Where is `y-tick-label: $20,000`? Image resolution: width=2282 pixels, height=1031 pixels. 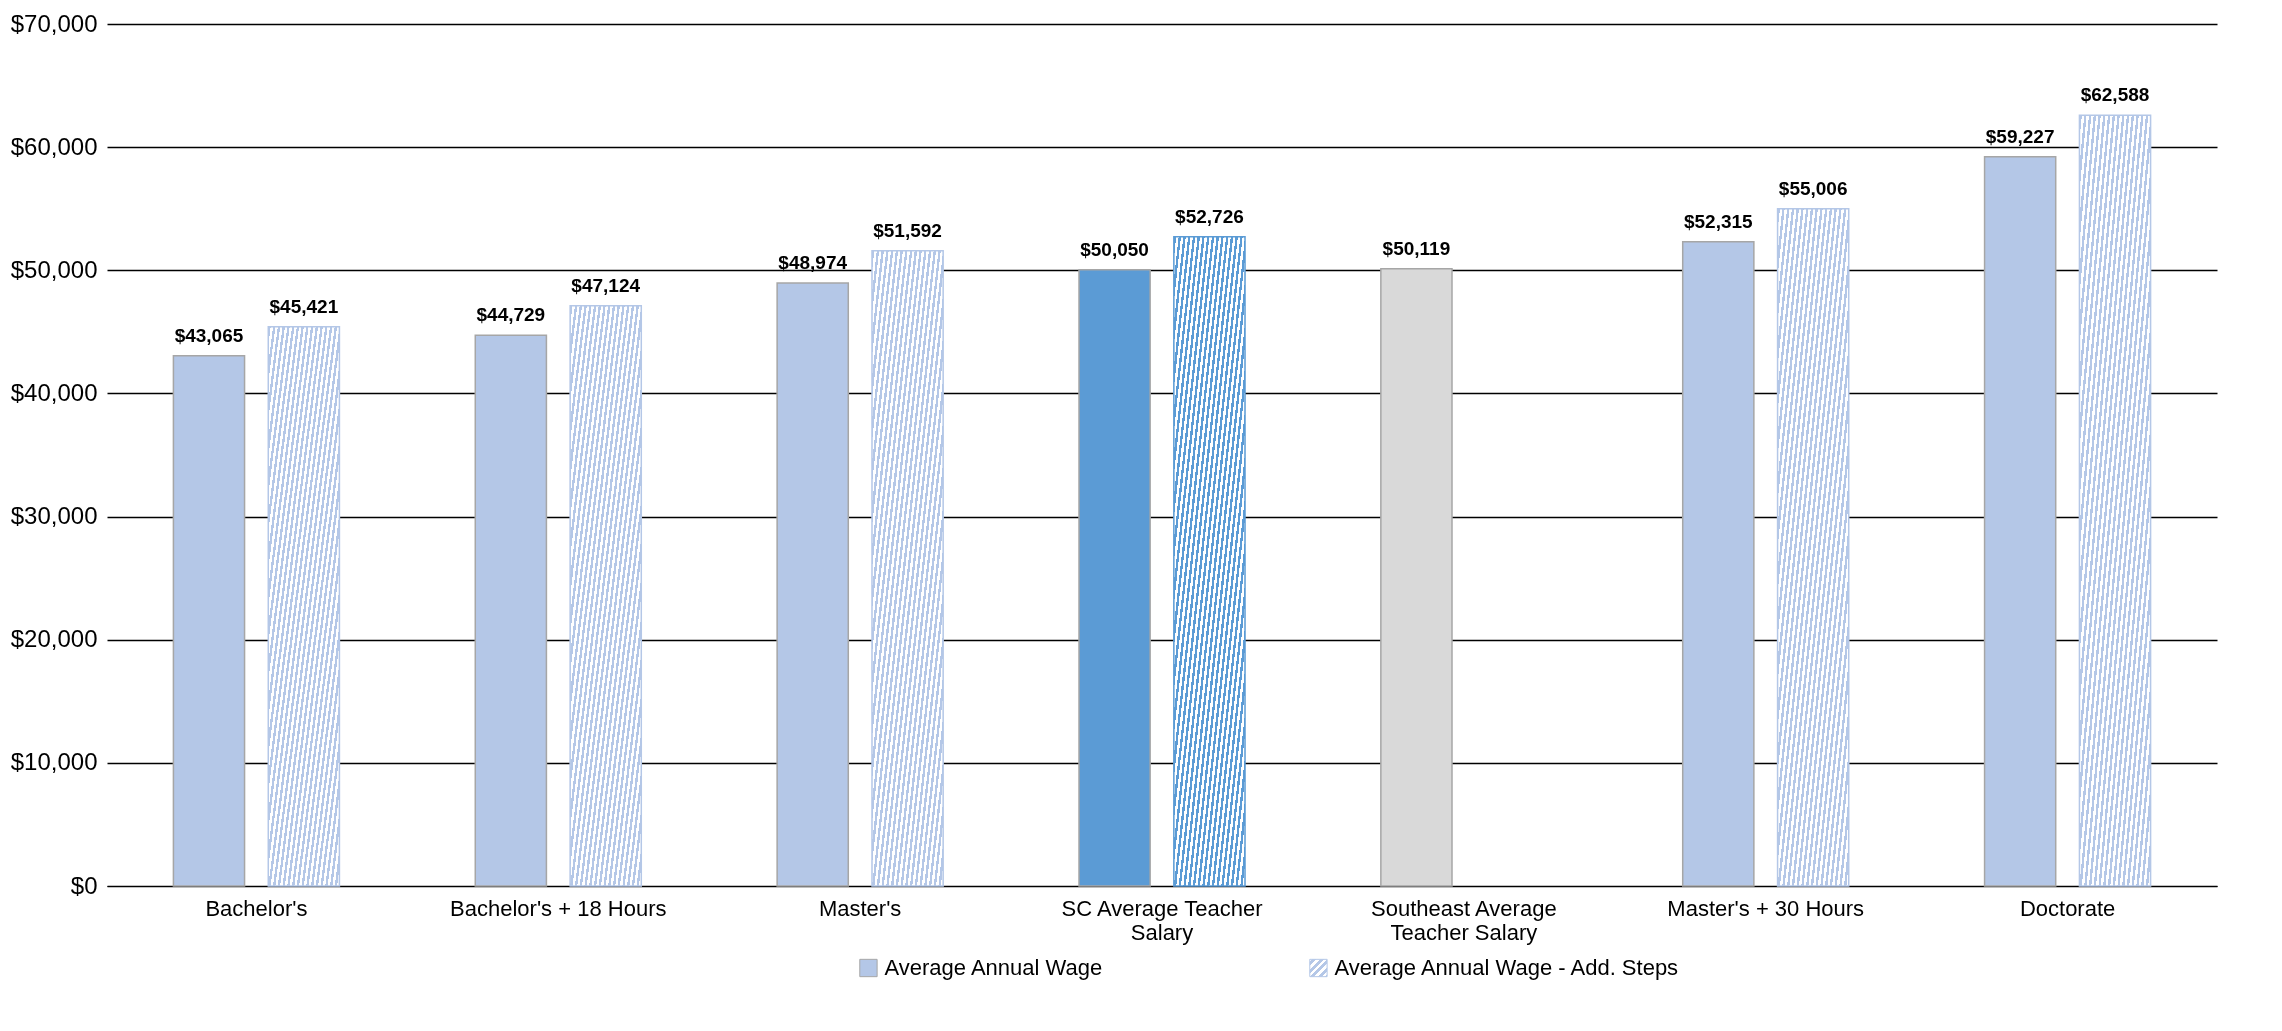
y-tick-label: $20,000 is located at coordinates (54, 639).